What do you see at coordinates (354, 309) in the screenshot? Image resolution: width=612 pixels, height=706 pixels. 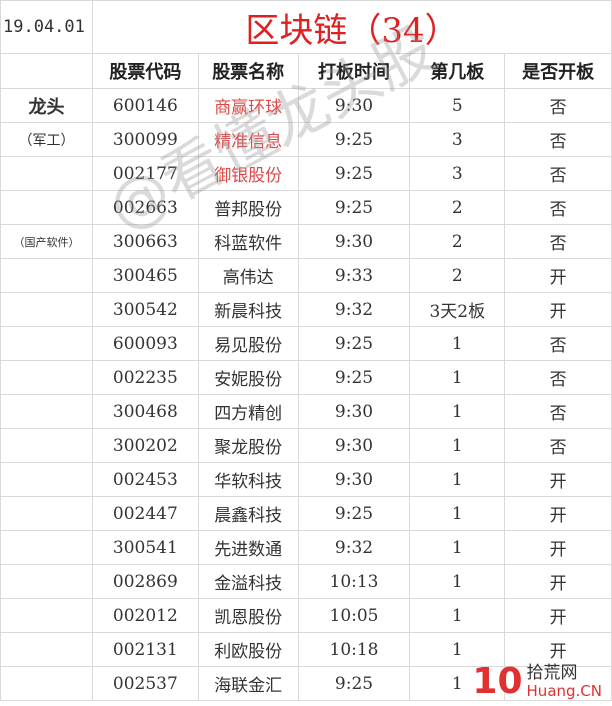 I see `time-cell: 9:32` at bounding box center [354, 309].